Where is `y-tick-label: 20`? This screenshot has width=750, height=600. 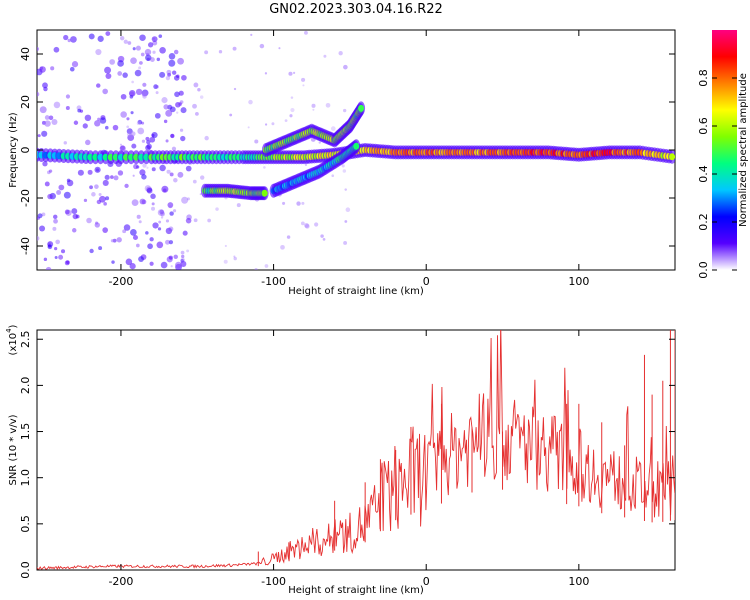 y-tick-label: 20 is located at coordinates (25, 102).